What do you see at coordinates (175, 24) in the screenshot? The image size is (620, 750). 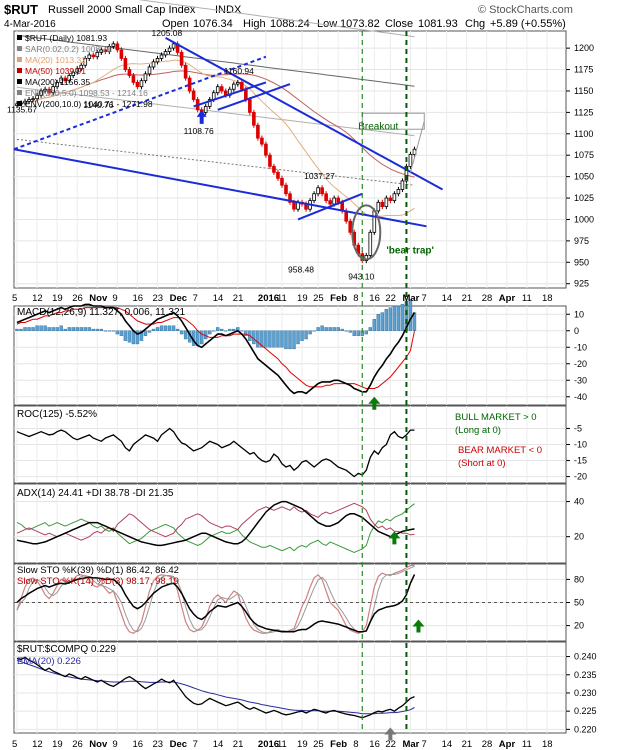 I see `open-label: Open` at bounding box center [175, 24].